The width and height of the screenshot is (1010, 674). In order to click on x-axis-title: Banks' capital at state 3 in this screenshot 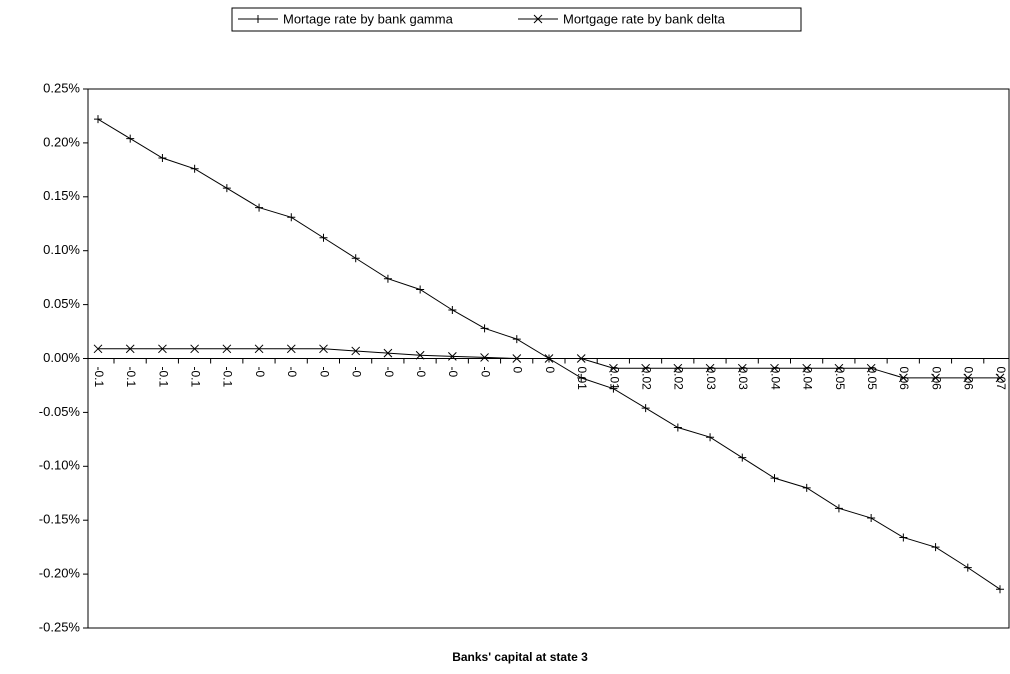, I will do `click(520, 657)`.